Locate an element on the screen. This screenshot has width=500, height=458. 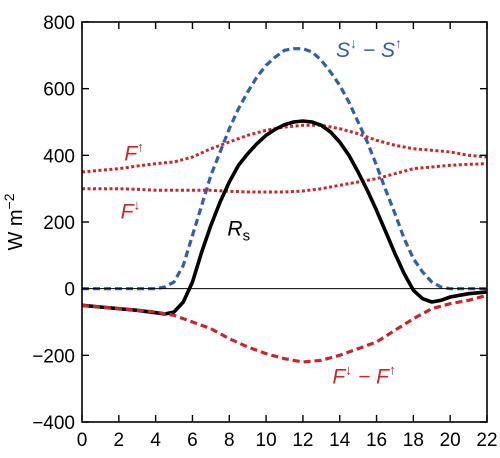
x-tick-label: 12 is located at coordinates (302, 440).